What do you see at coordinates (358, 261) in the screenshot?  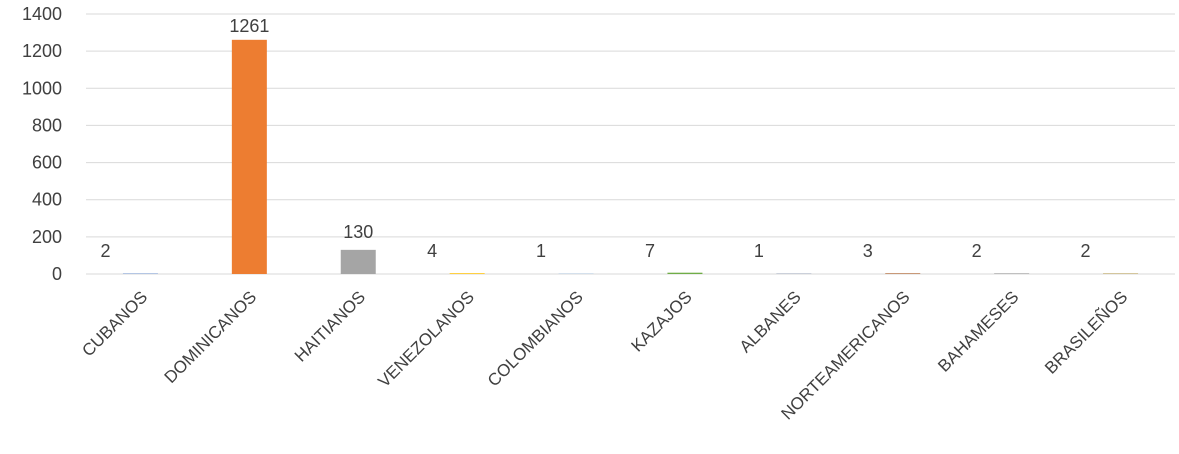 I see `bar-haitianos` at bounding box center [358, 261].